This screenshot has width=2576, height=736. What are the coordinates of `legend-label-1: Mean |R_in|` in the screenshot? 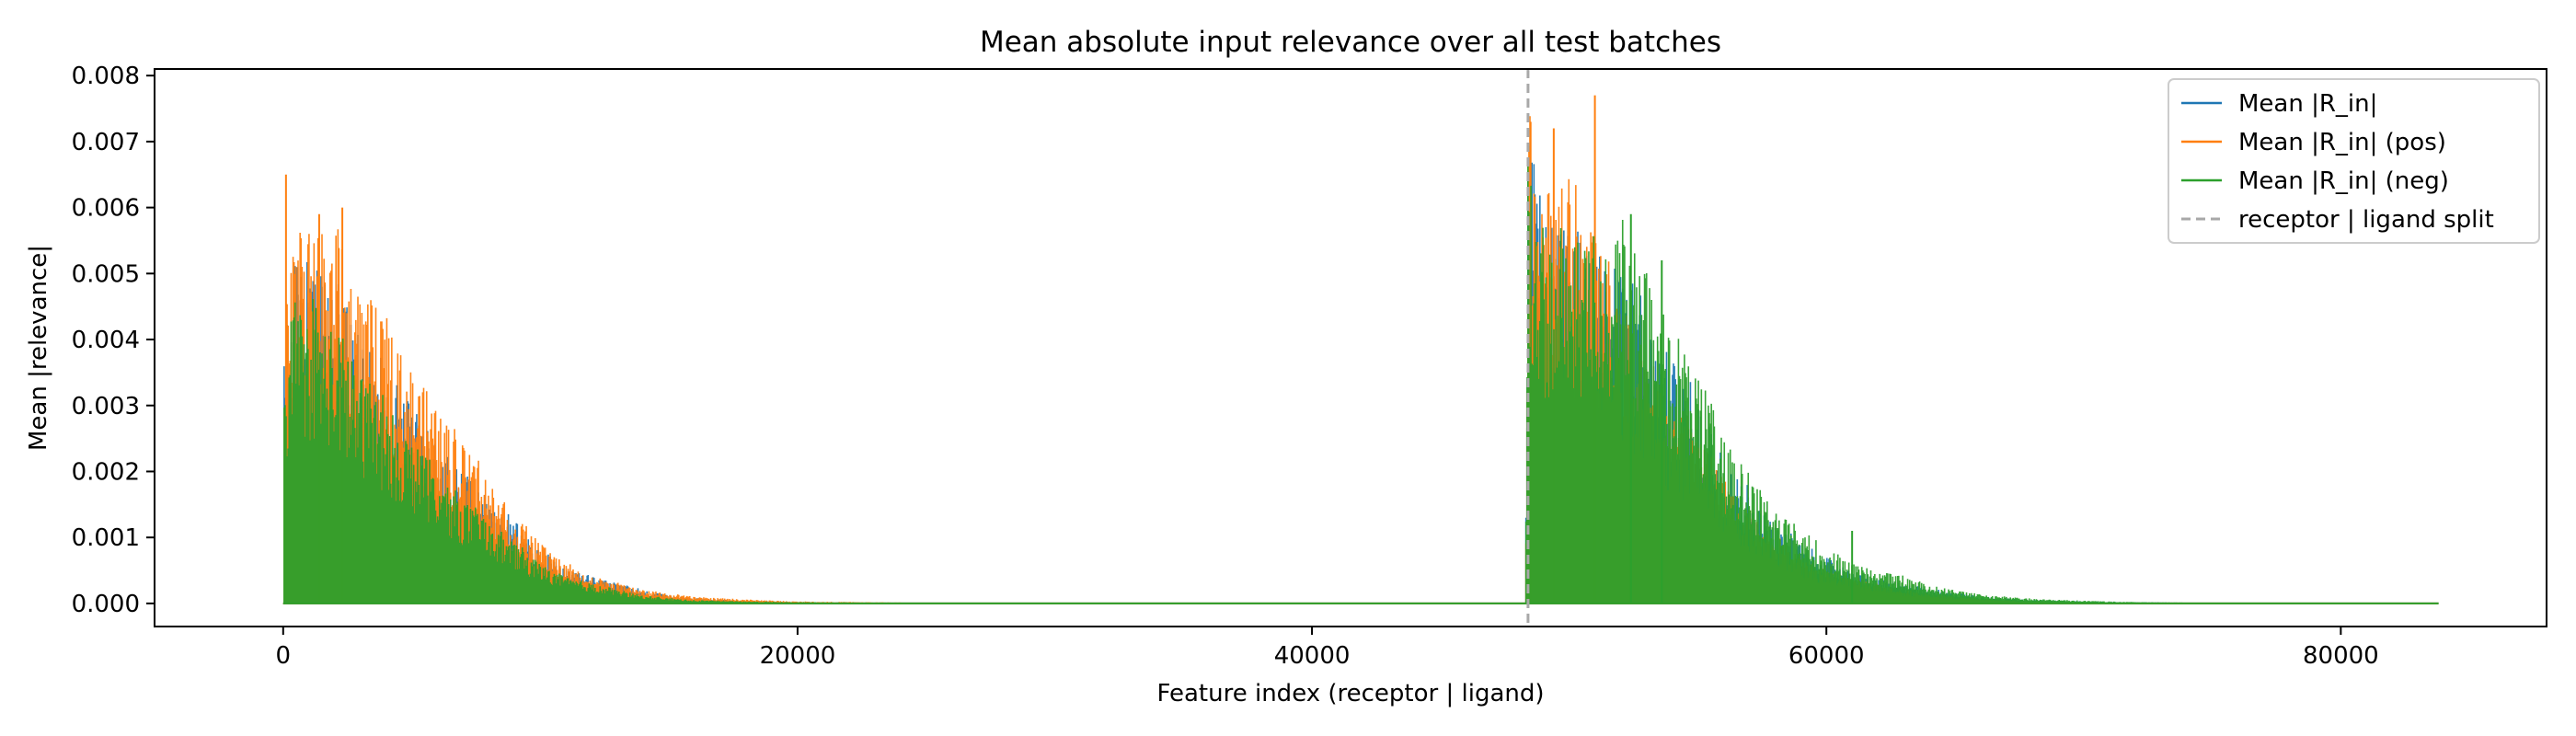 It's located at (2307, 104).